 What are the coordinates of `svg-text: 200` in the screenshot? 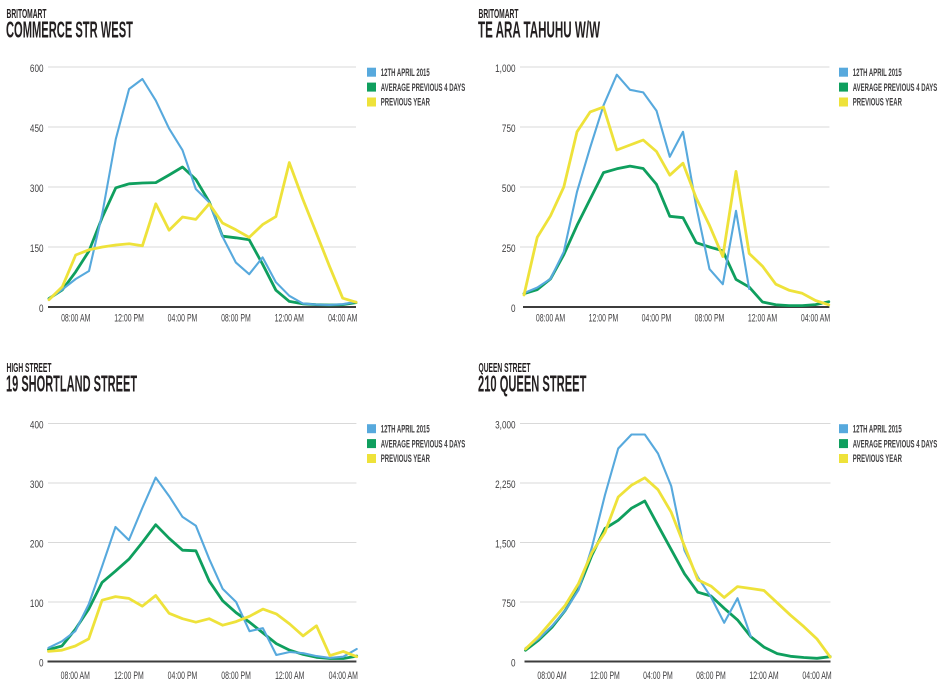 It's located at (37, 544).